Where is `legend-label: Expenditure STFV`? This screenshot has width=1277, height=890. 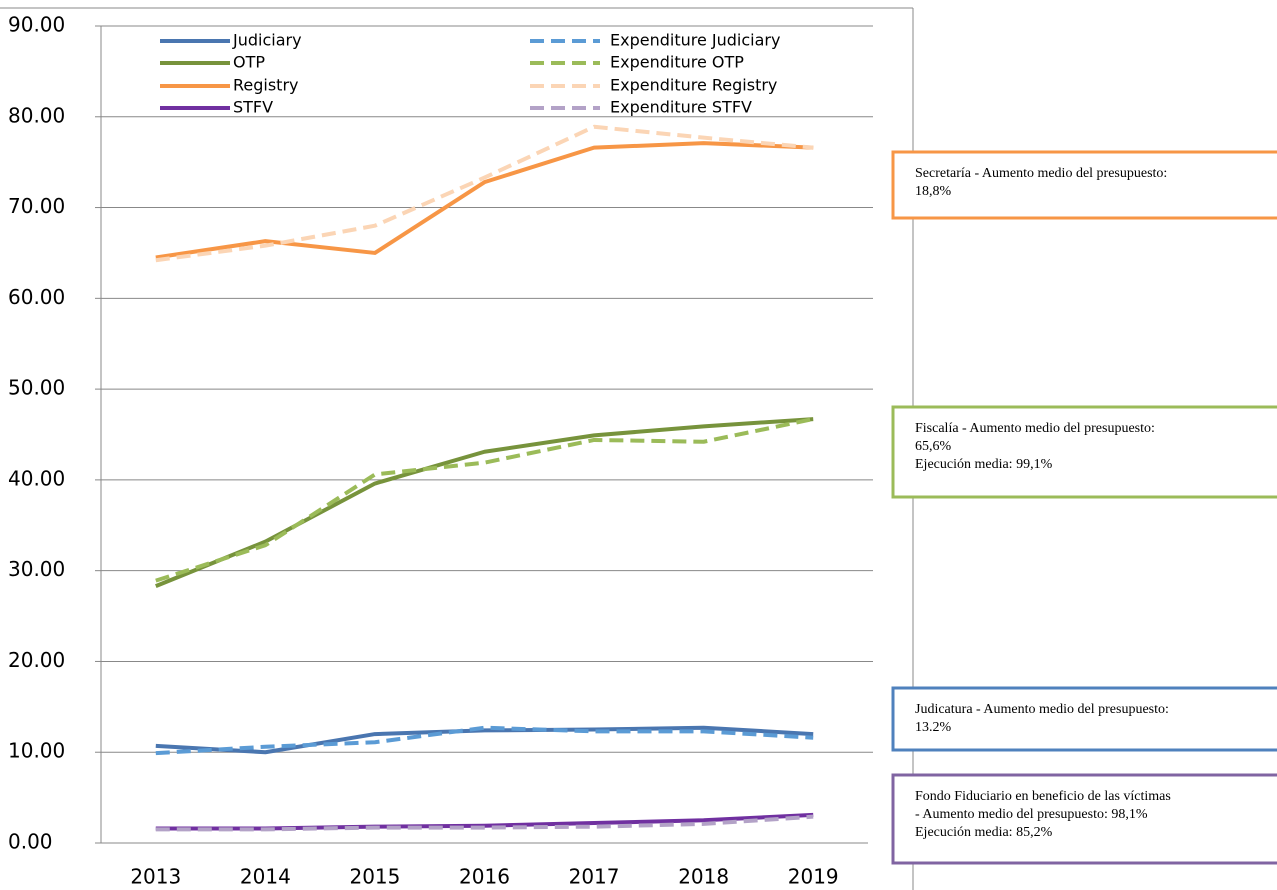 legend-label: Expenditure STFV is located at coordinates (681, 107).